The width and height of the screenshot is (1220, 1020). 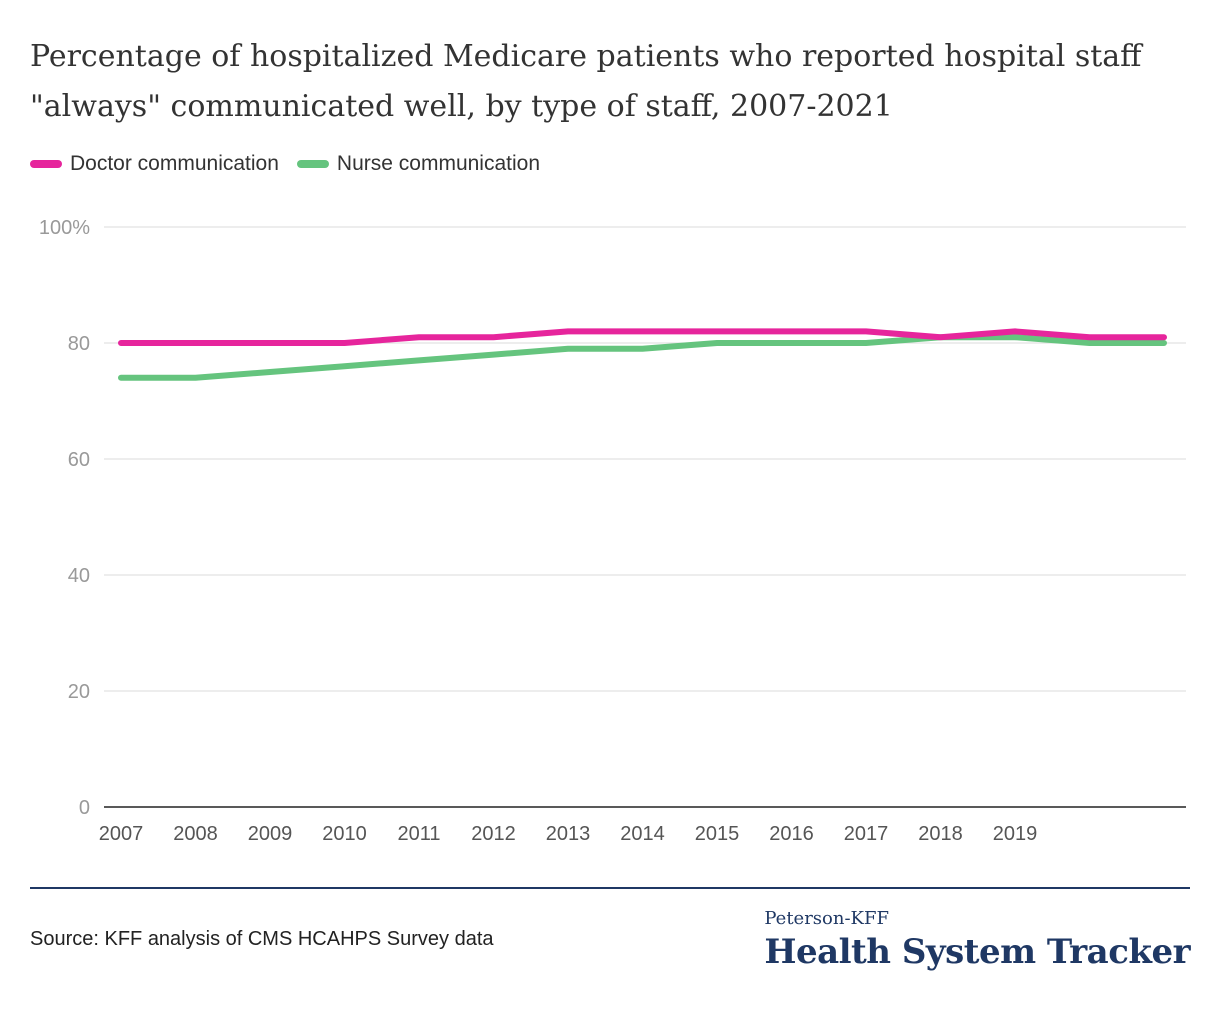 I want to click on data-point-nurse-2011, so click(x=419, y=360).